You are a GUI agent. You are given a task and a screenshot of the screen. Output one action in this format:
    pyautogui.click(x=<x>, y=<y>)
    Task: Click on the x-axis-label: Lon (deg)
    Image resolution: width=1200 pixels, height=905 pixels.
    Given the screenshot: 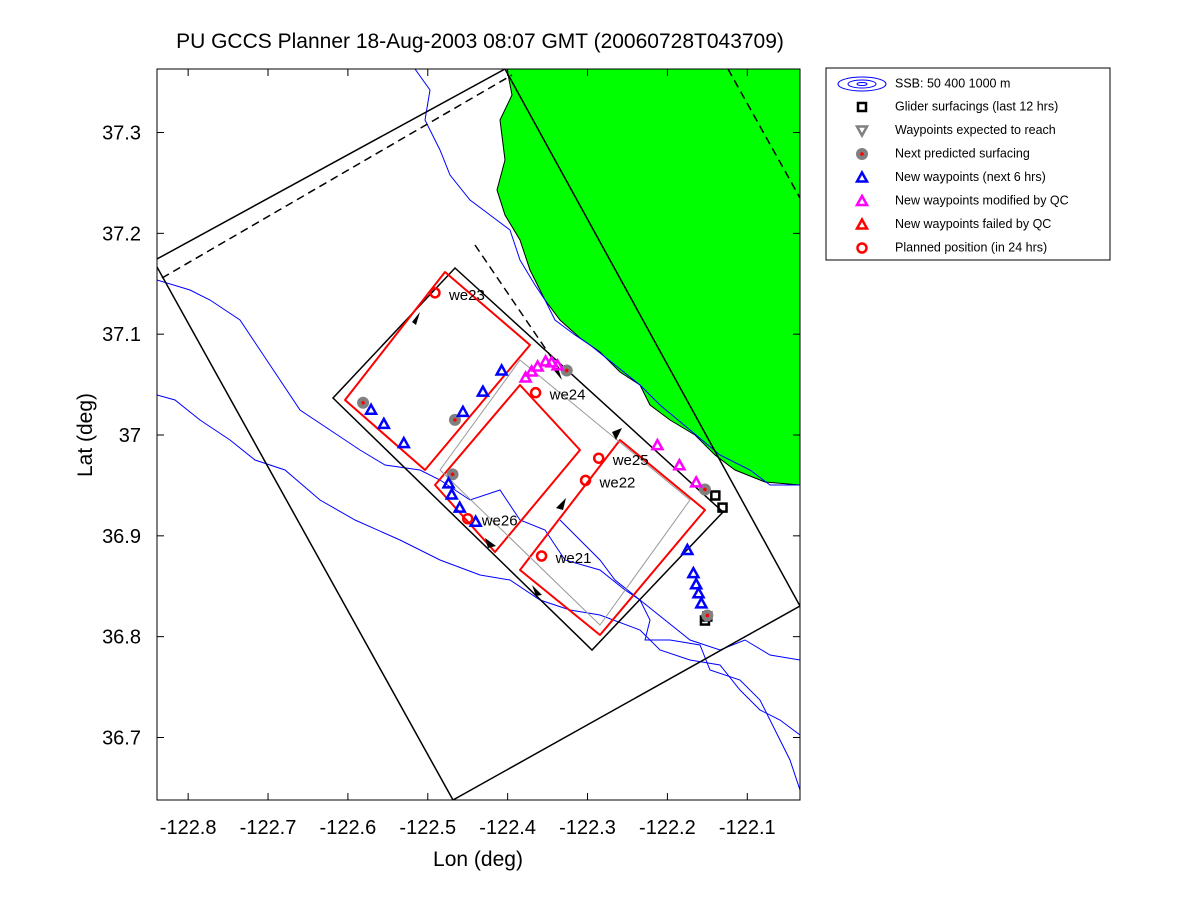 What is the action you would take?
    pyautogui.click(x=478, y=859)
    